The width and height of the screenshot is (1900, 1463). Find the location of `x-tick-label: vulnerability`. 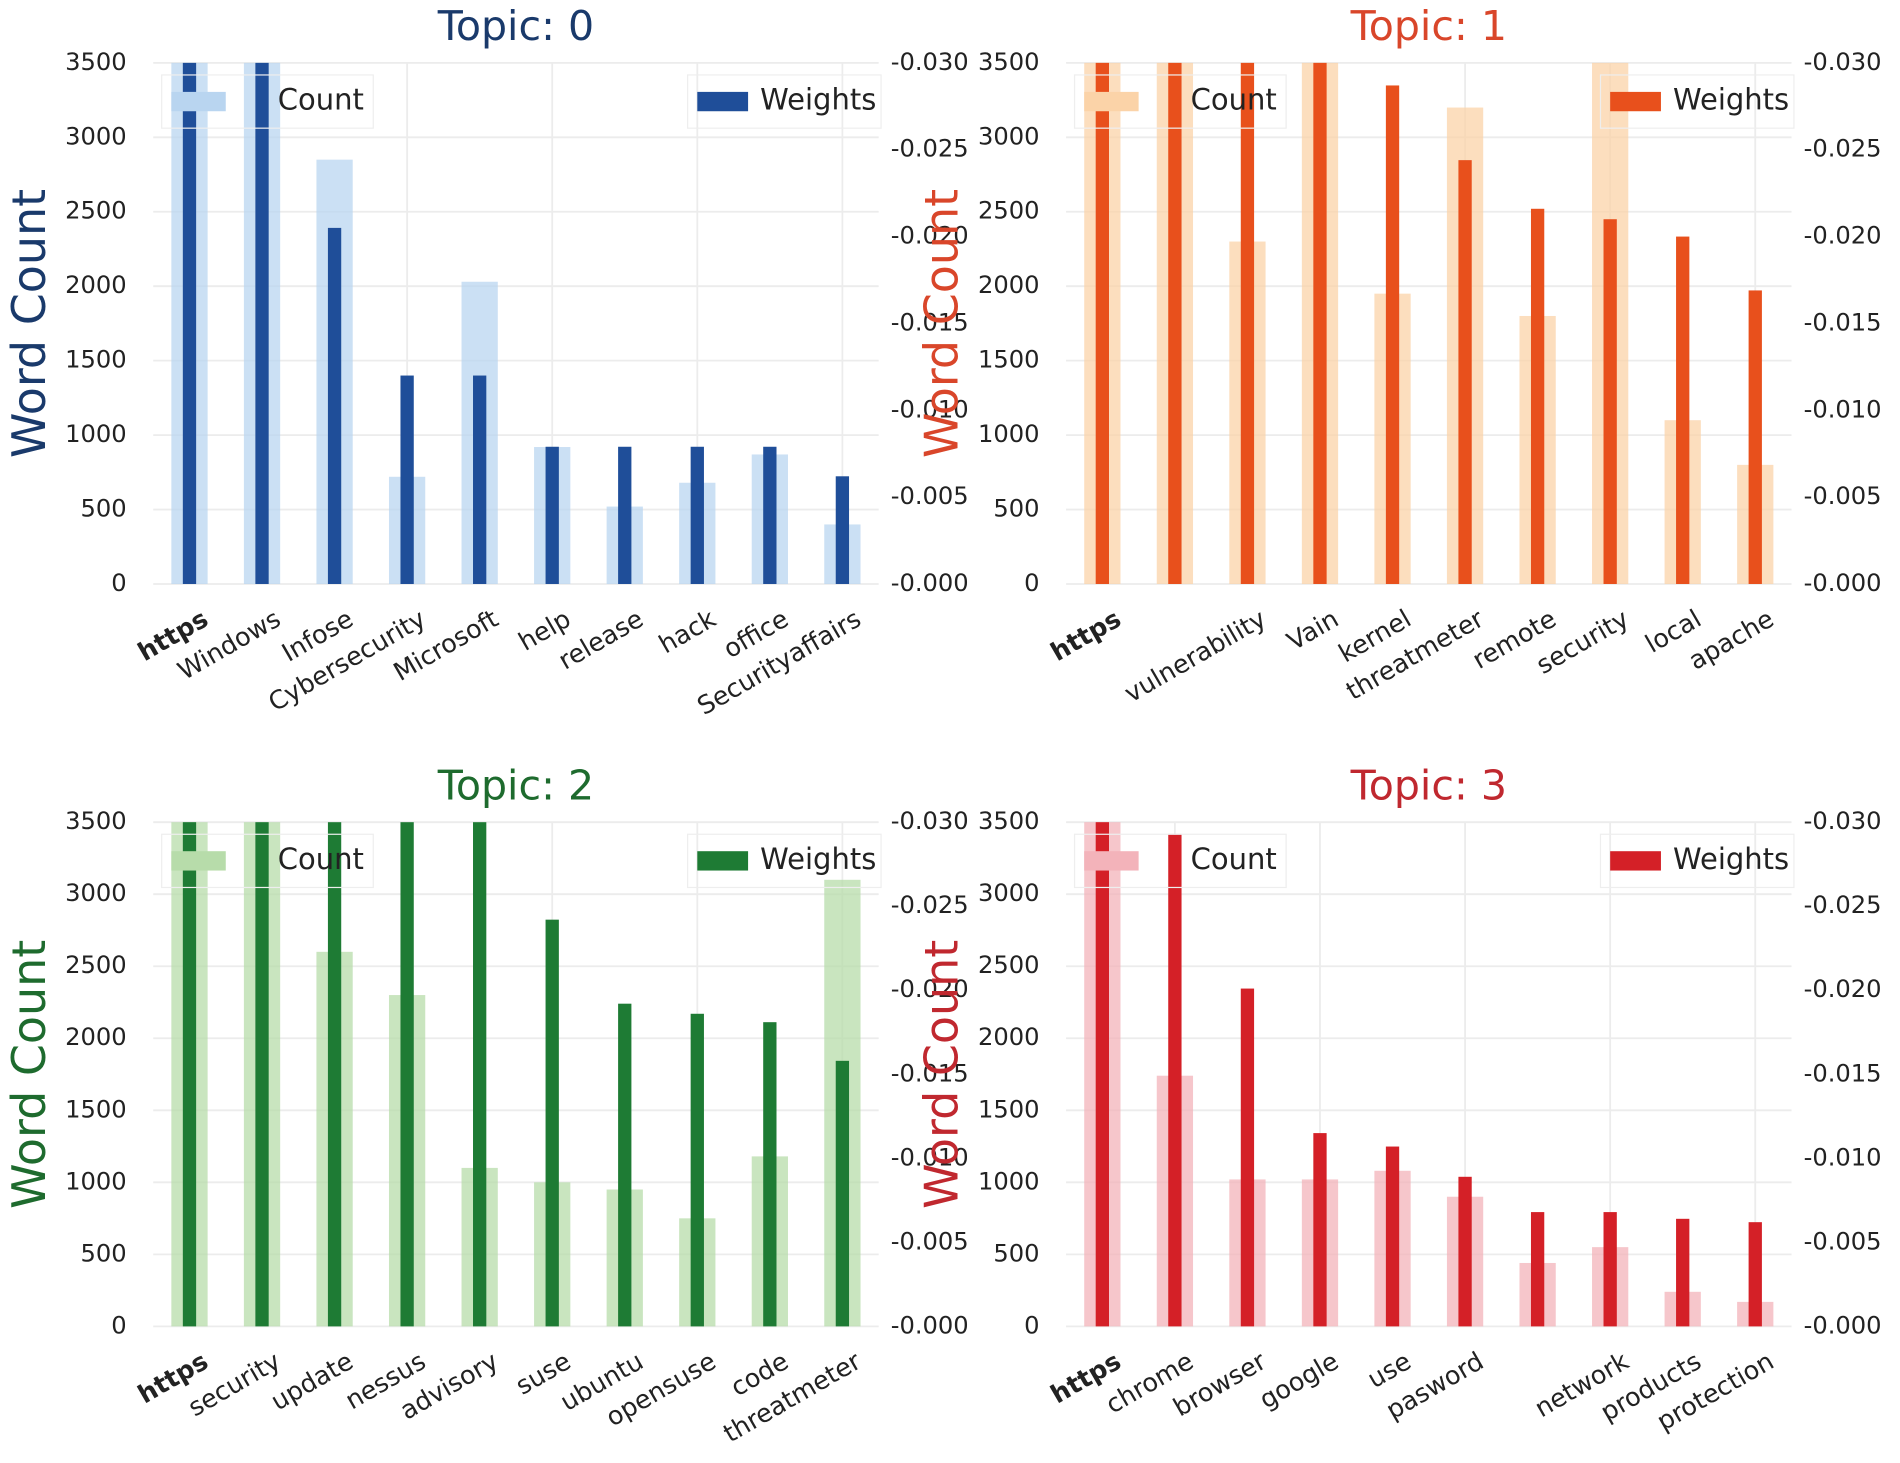

x-tick-label: vulnerability is located at coordinates (1195, 655).